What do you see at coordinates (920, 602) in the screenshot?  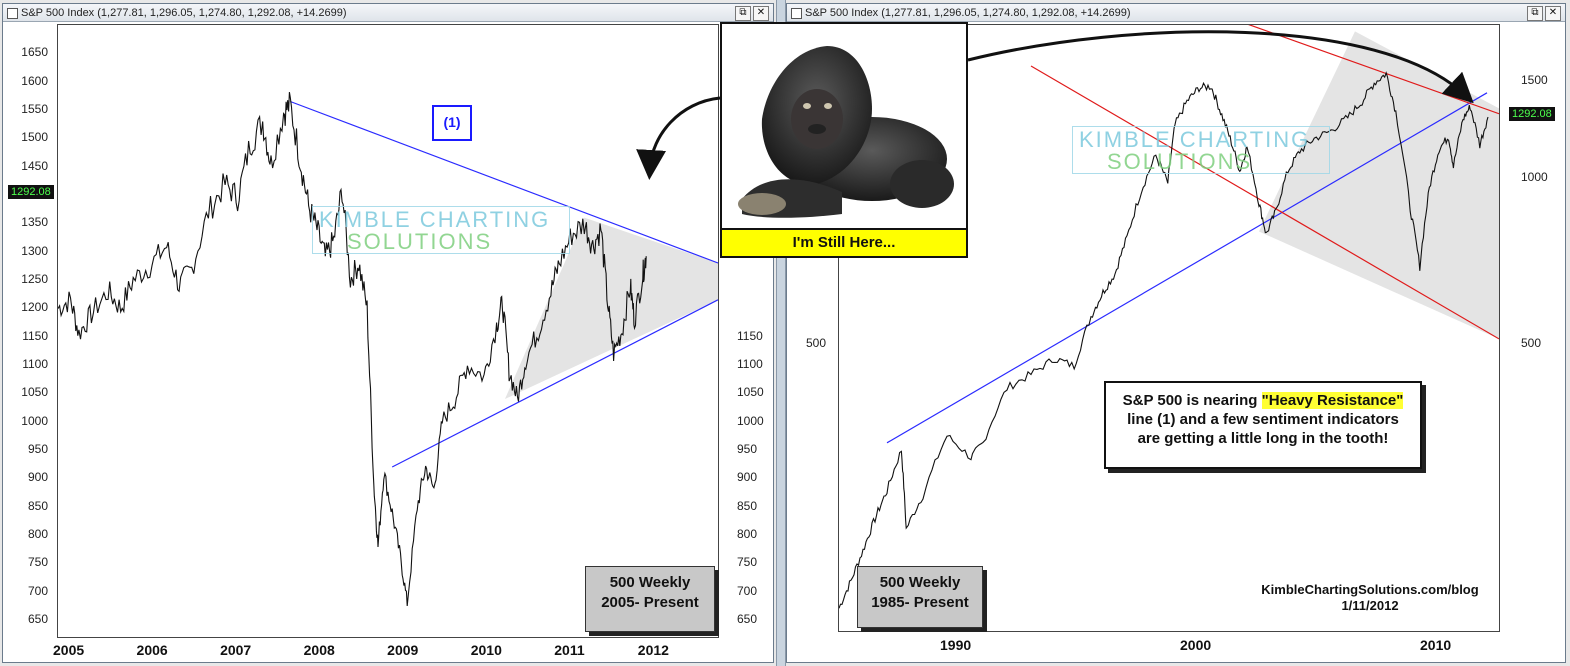 I see `right-info-line2: 1985- Present` at bounding box center [920, 602].